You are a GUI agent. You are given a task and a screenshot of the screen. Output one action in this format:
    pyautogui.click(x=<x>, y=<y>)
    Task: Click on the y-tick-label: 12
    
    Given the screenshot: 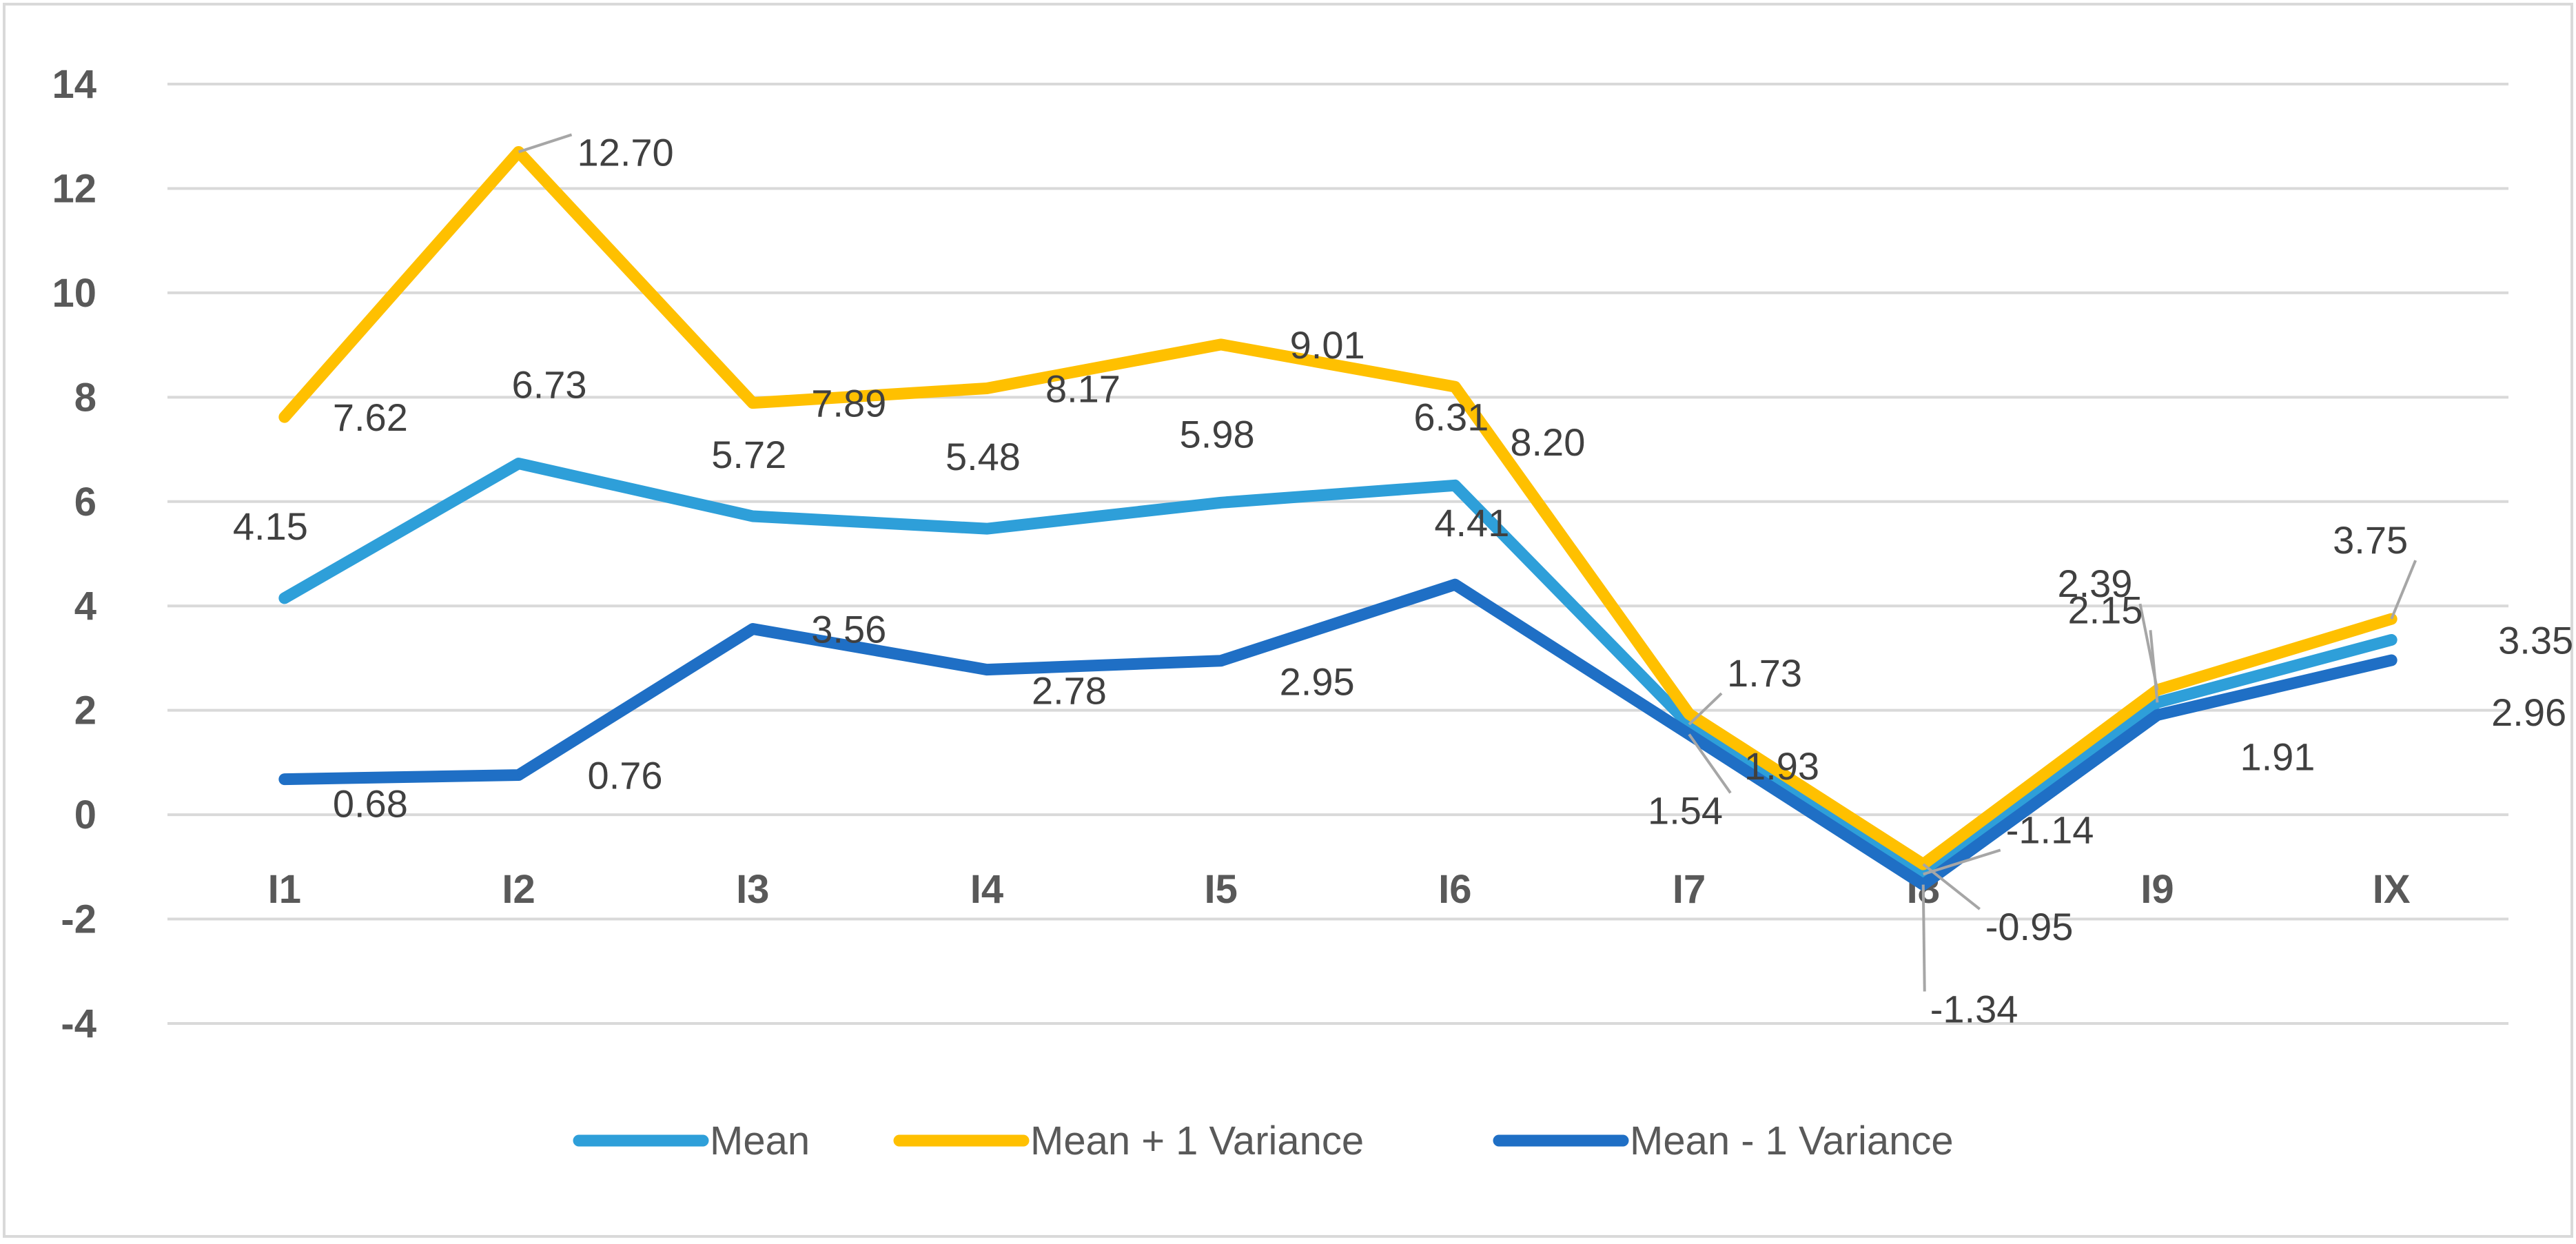 What is the action you would take?
    pyautogui.click(x=74, y=188)
    